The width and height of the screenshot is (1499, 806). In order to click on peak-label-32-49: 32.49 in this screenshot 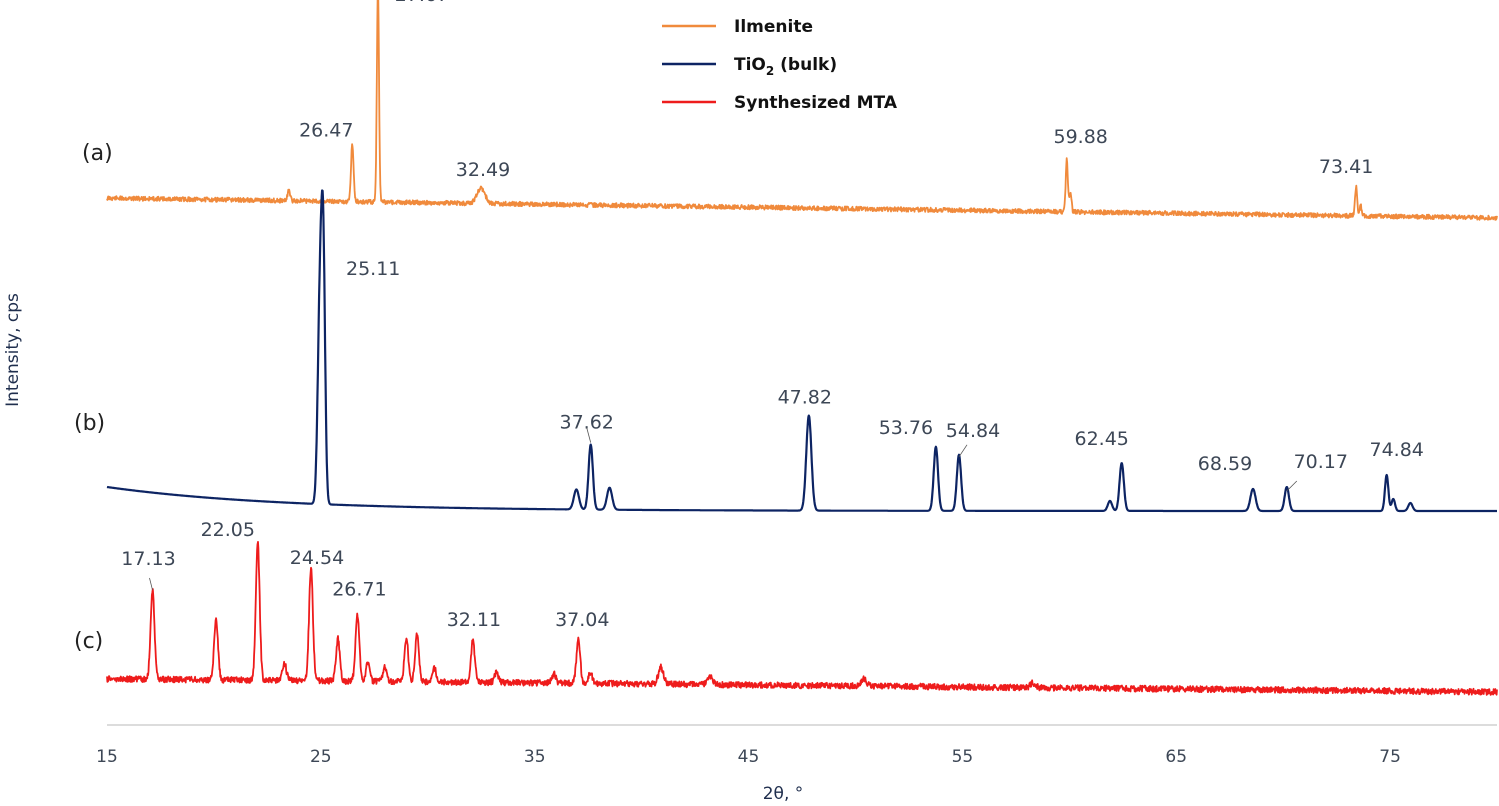, I will do `click(483, 170)`.